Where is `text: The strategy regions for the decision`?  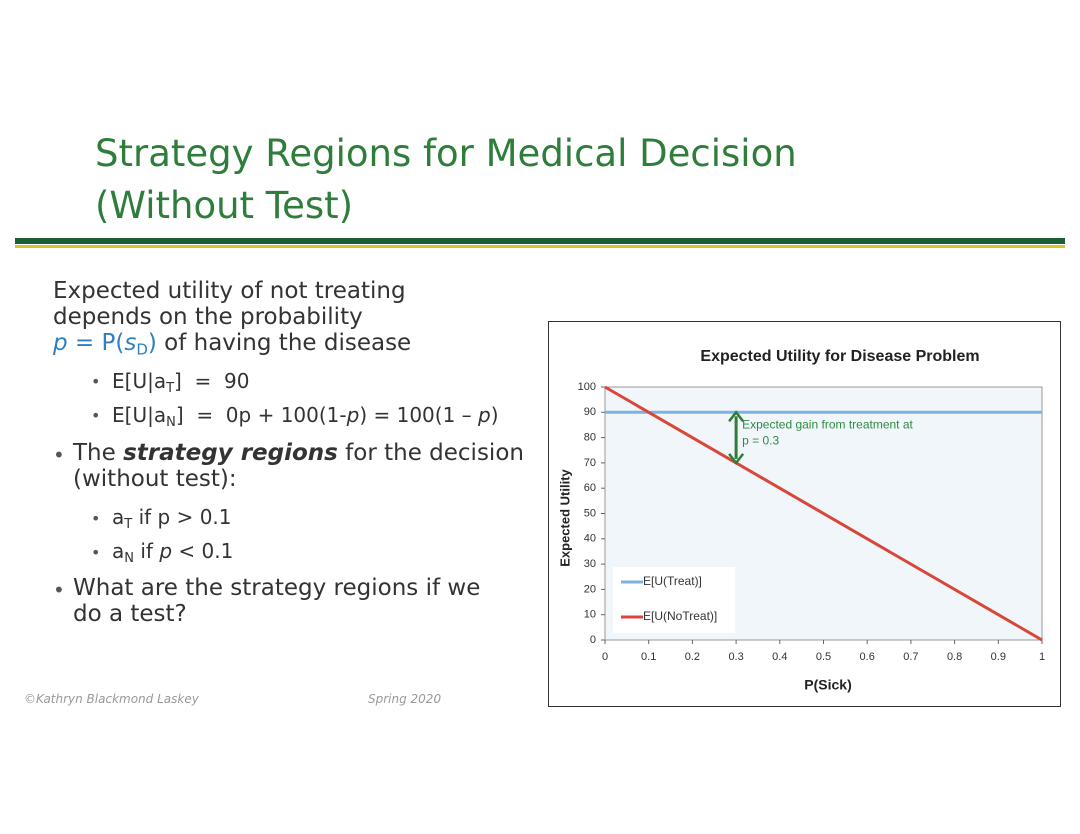
text: The strategy regions for the decision is located at coordinates (298, 453).